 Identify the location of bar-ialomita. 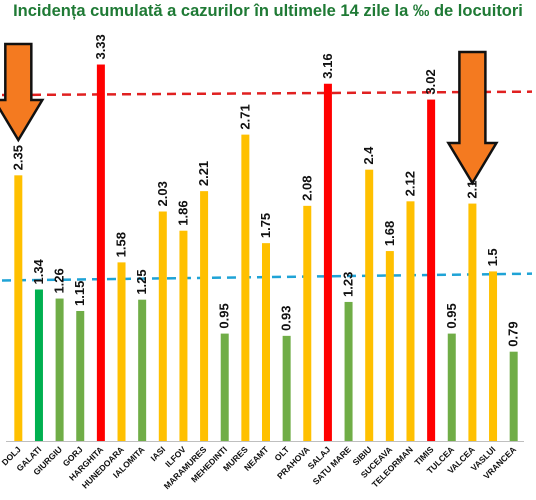
(142, 370).